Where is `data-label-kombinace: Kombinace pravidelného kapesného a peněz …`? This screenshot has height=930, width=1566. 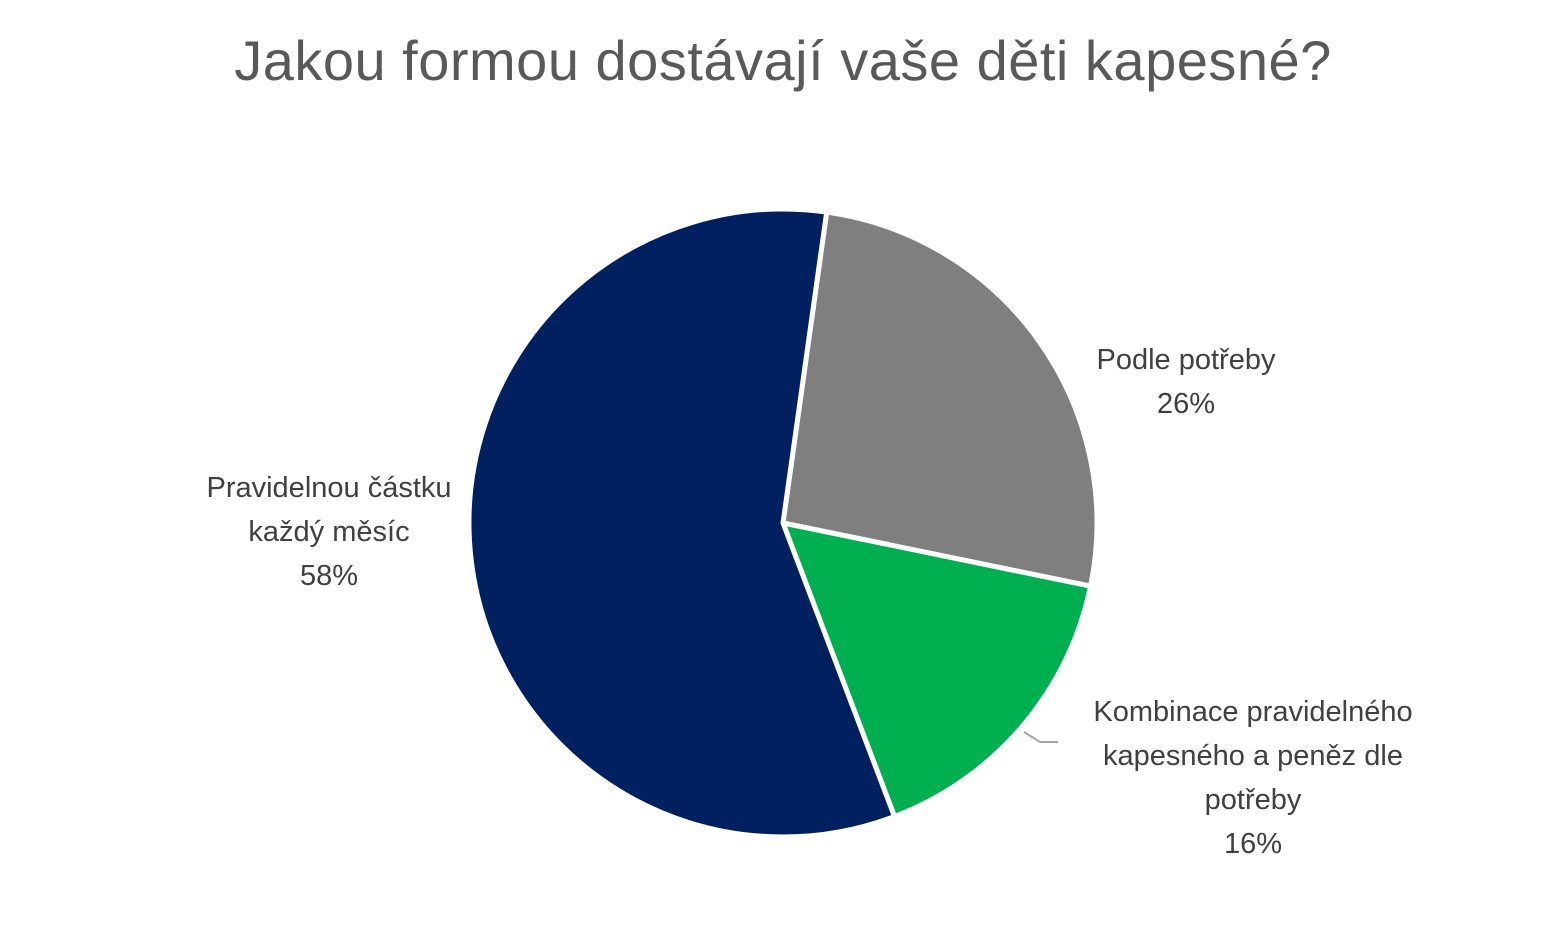 data-label-kombinace: Kombinace pravidelného kapesného a peněz … is located at coordinates (1253, 778).